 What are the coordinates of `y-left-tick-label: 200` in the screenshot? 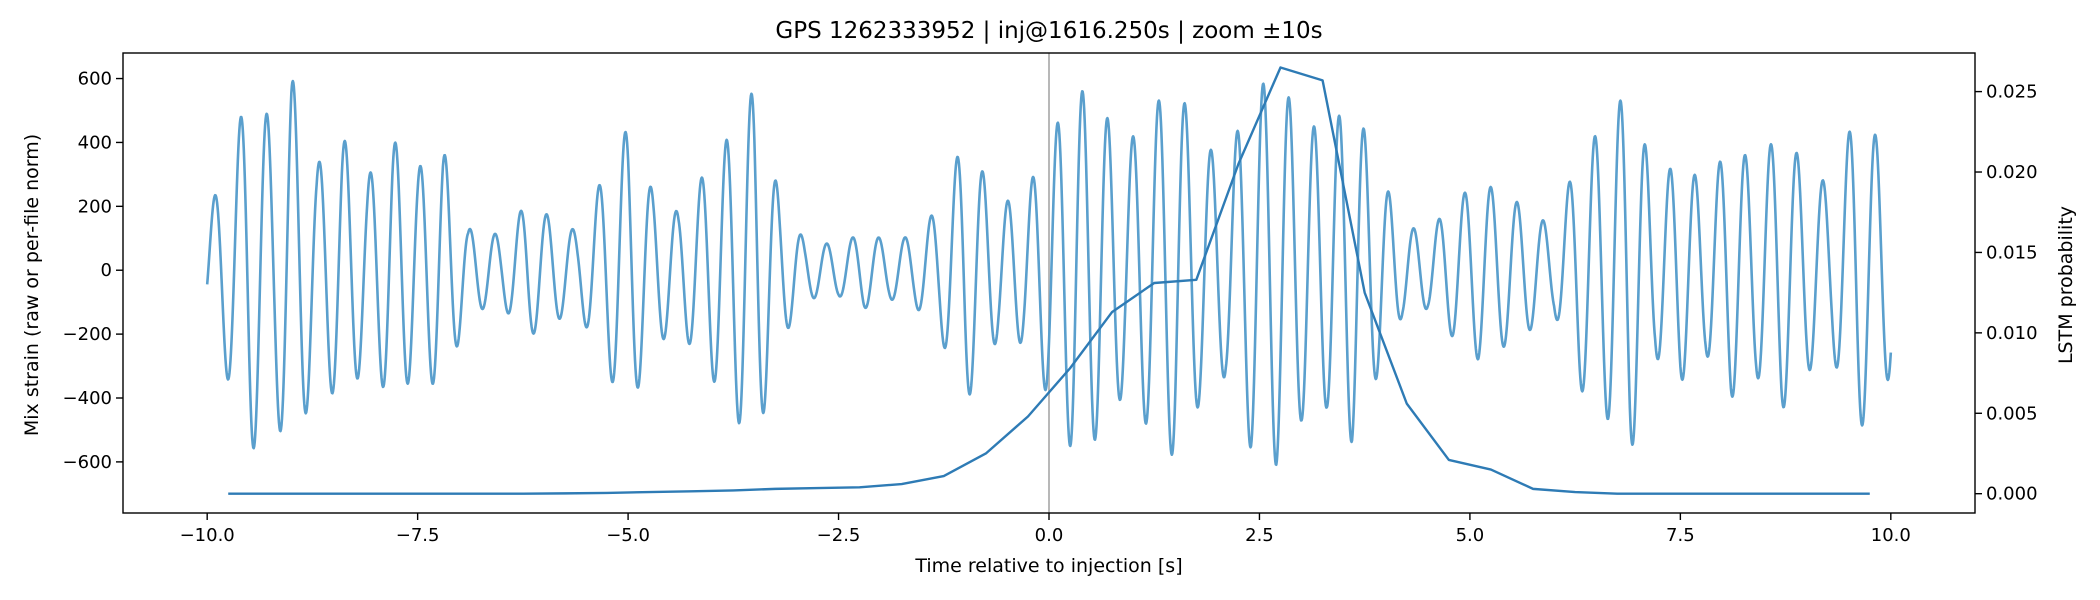 It's located at (95, 206).